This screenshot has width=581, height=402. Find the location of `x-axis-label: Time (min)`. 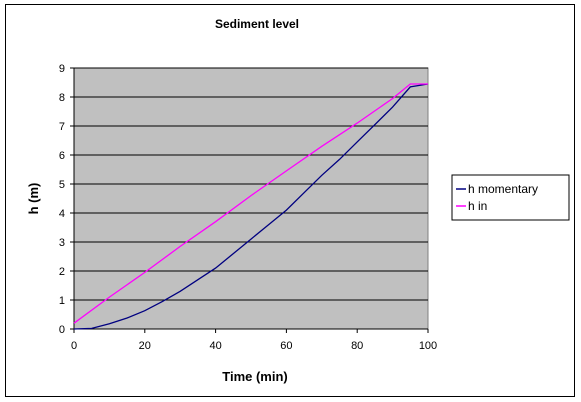

x-axis-label: Time (min) is located at coordinates (255, 376).